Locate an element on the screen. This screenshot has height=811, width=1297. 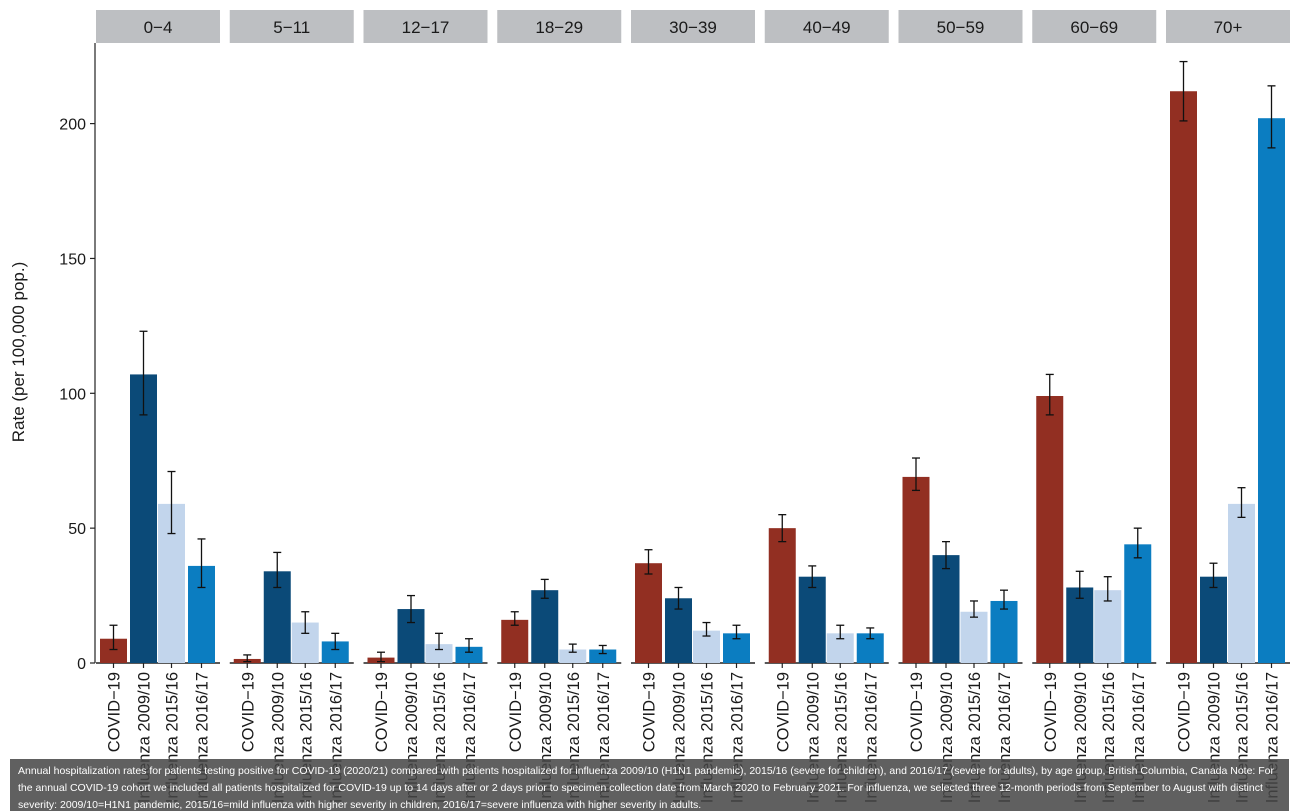
facet-strip-label: 30−39 is located at coordinates (693, 27).